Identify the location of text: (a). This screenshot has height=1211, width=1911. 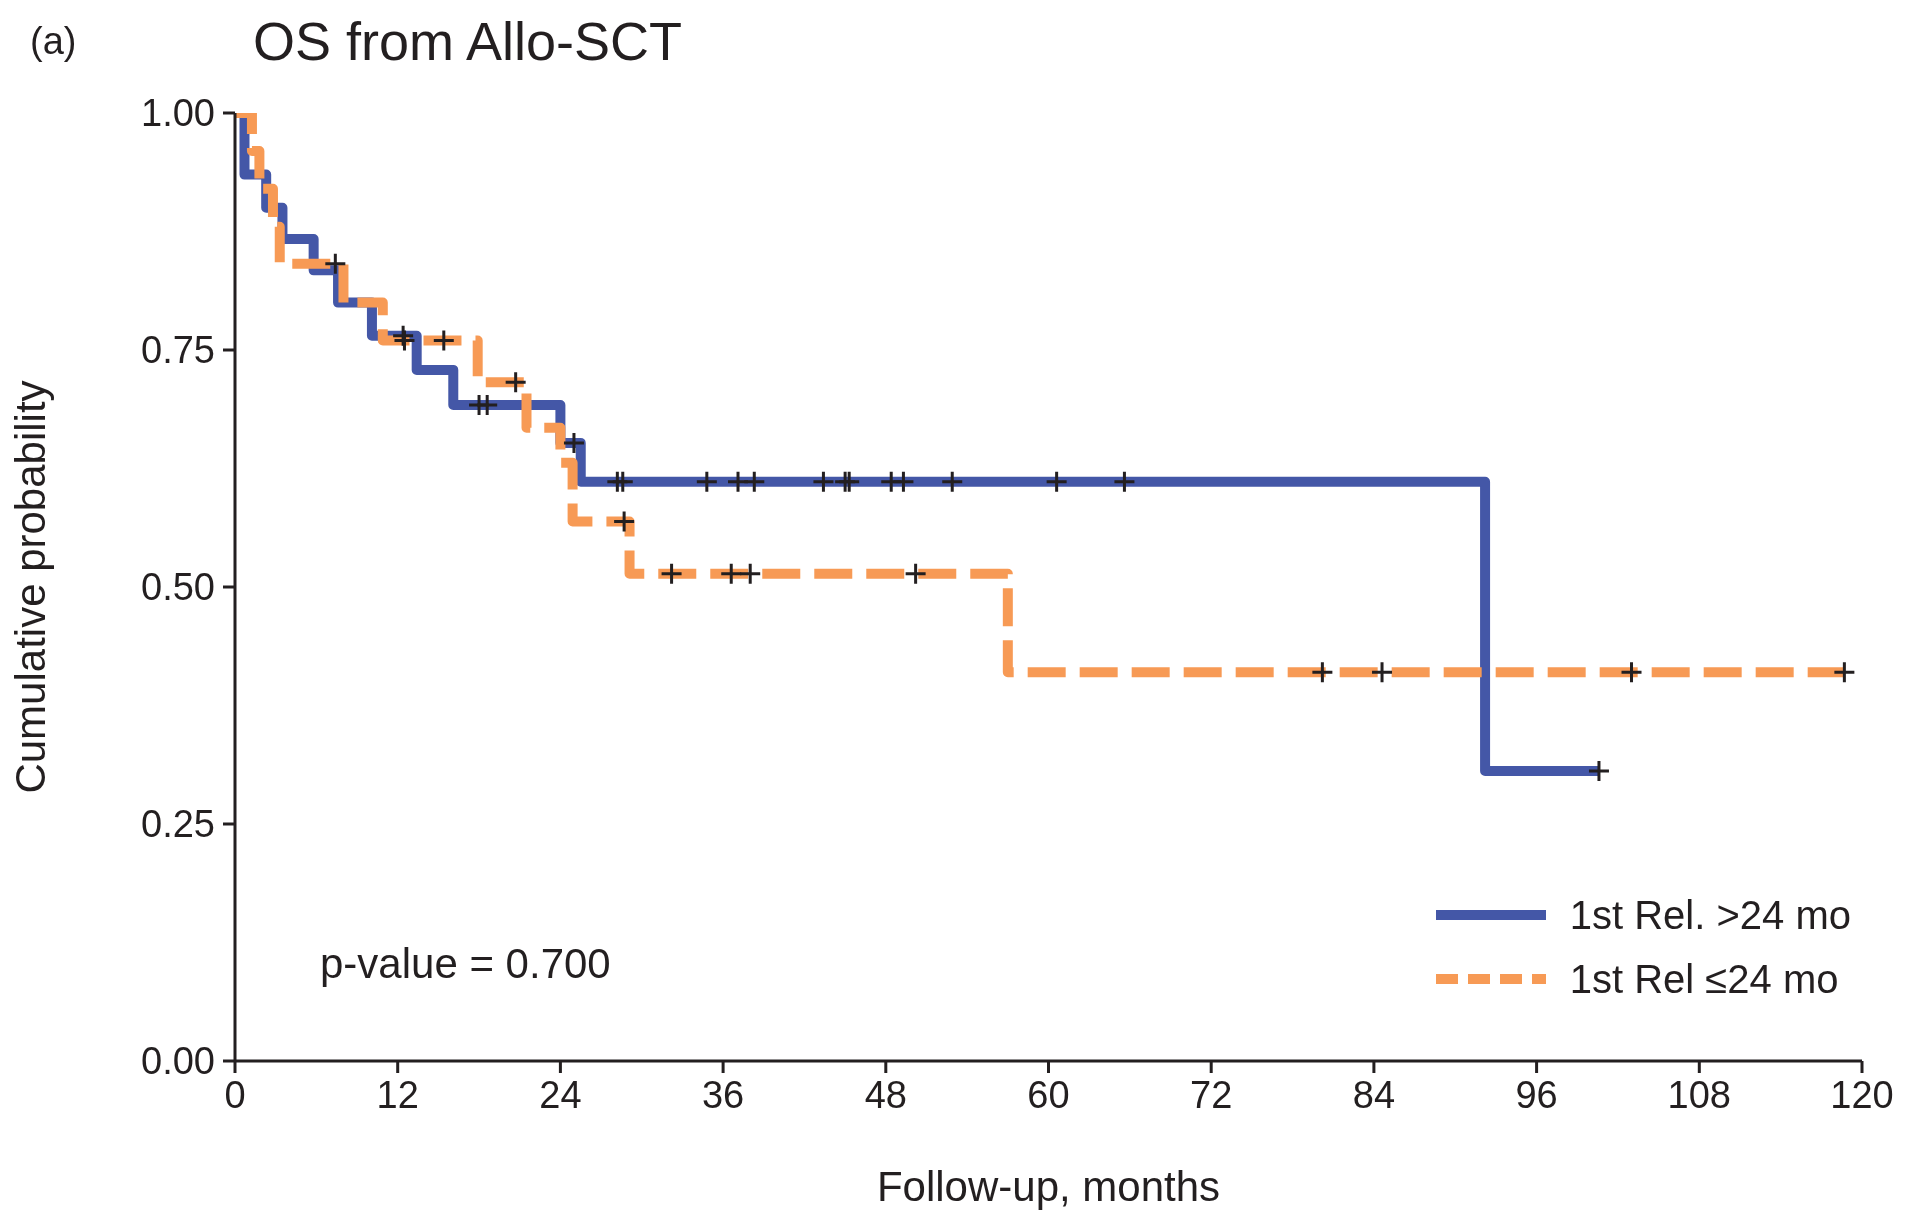
(53, 41).